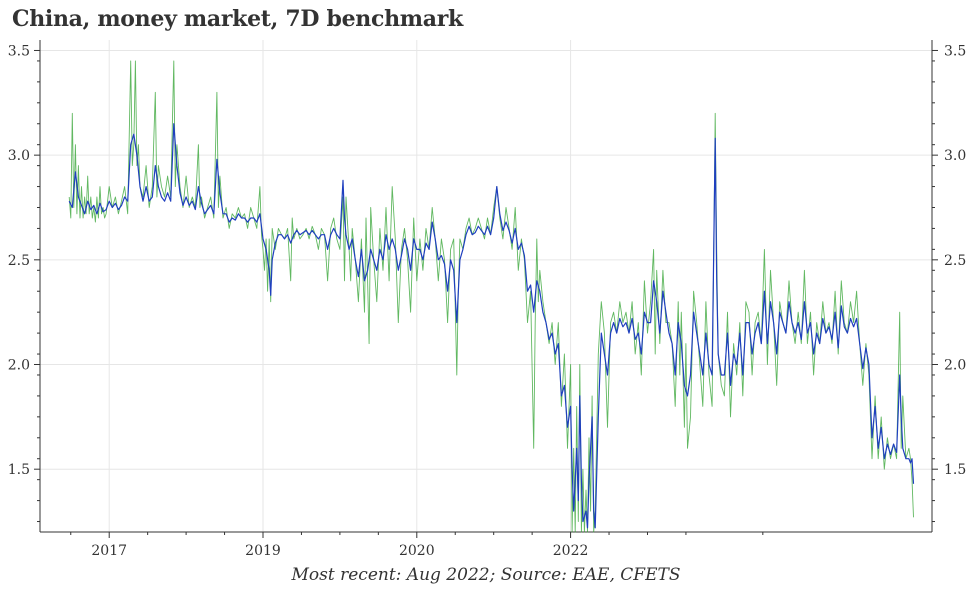 The image size is (972, 589). What do you see at coordinates (19, 156) in the screenshot?
I see `y-tick-label-left: 3.0` at bounding box center [19, 156].